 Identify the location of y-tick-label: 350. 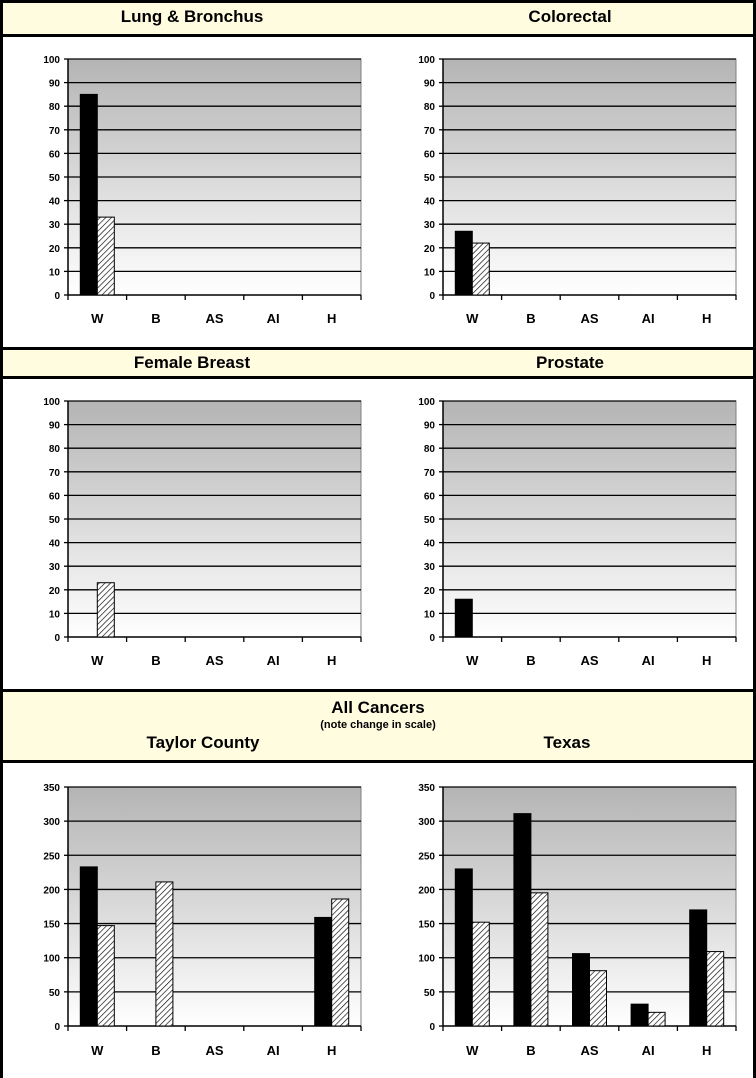
(426, 788).